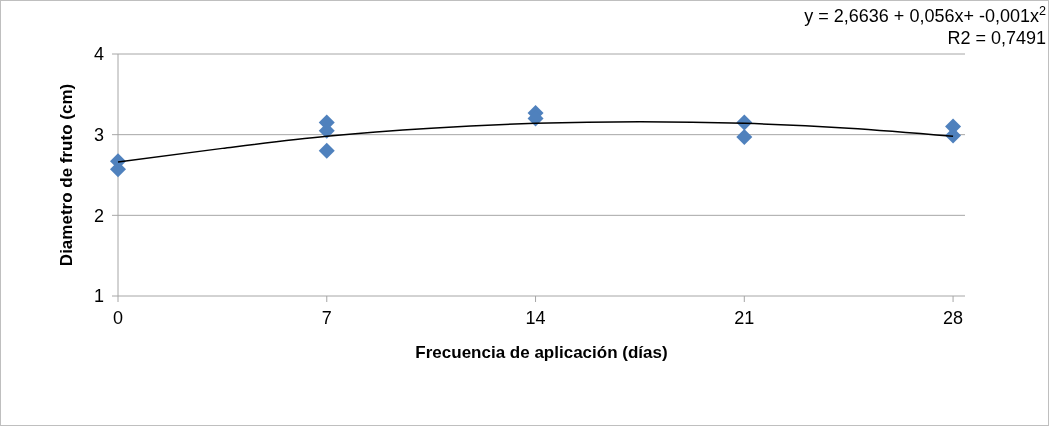 The image size is (1057, 434). What do you see at coordinates (925, 15) in the screenshot?
I see `text: y = 2,6636 + 0,056x+ -0,001x$^{2}$` at bounding box center [925, 15].